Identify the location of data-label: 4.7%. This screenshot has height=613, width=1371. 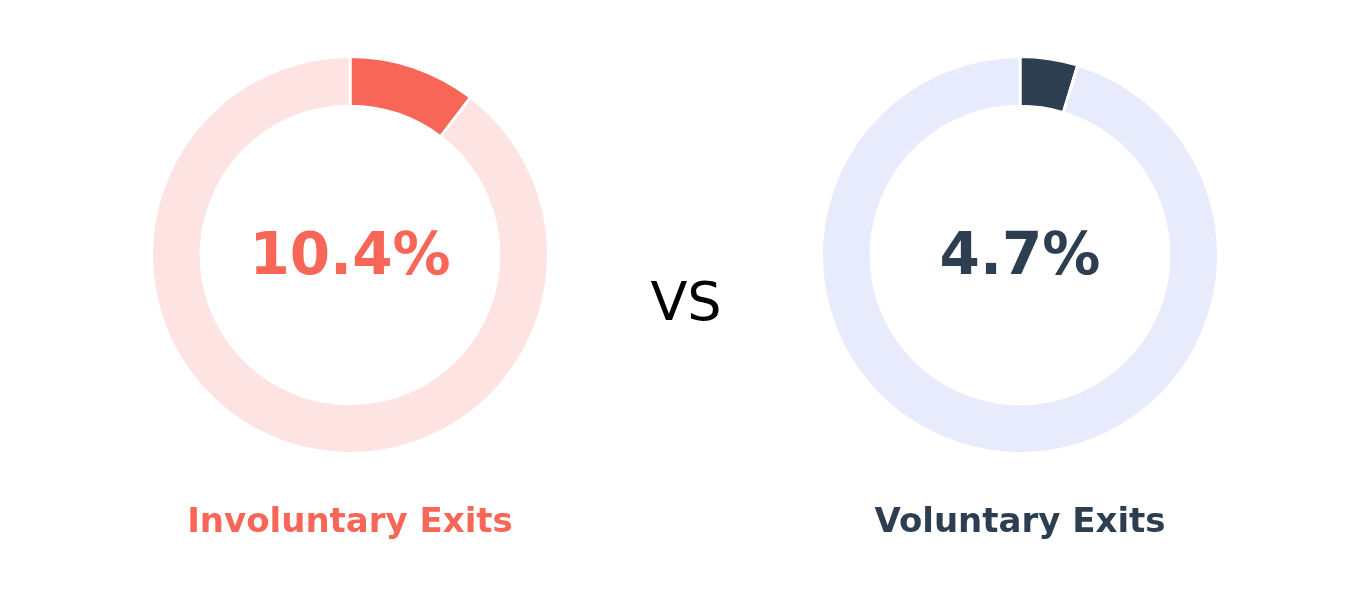
(1020, 254).